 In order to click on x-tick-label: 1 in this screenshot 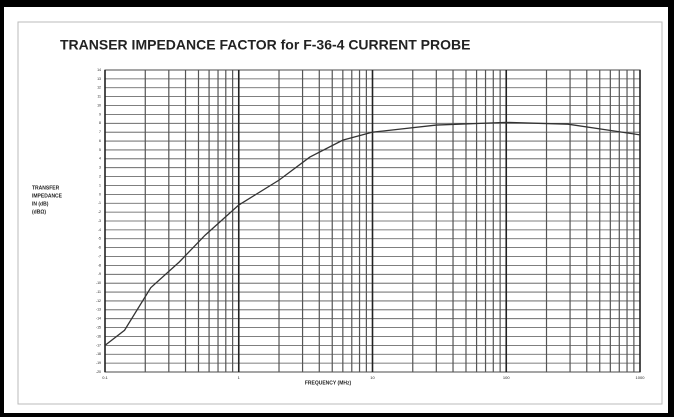, I will do `click(239, 377)`.